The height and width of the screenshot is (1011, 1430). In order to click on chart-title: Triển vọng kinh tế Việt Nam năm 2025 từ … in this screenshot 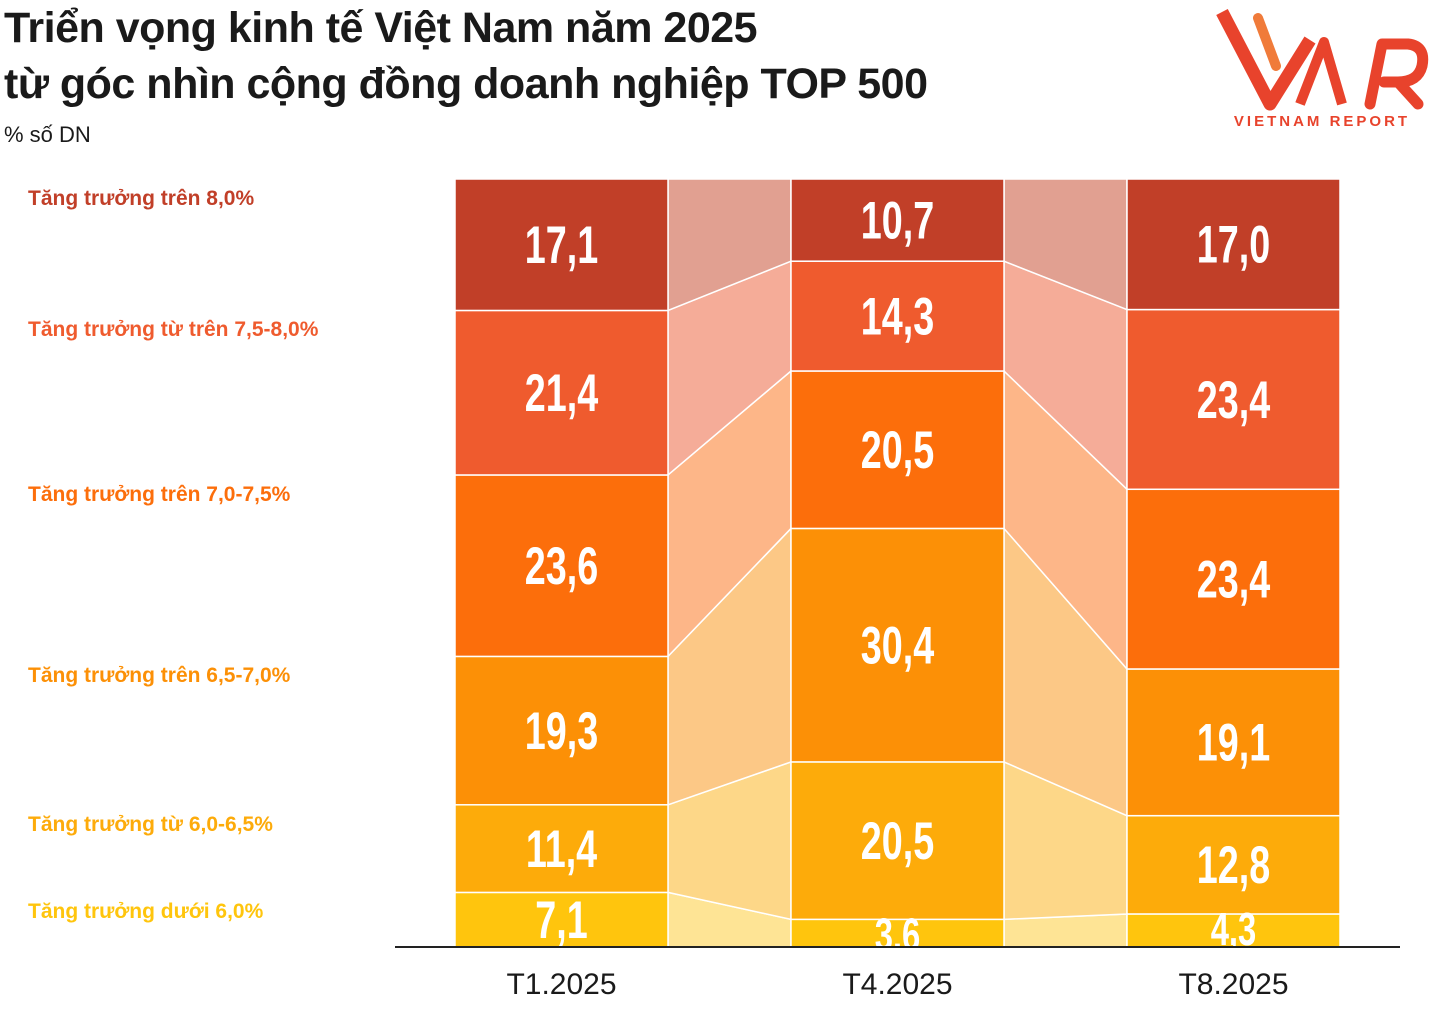, I will do `click(466, 56)`.